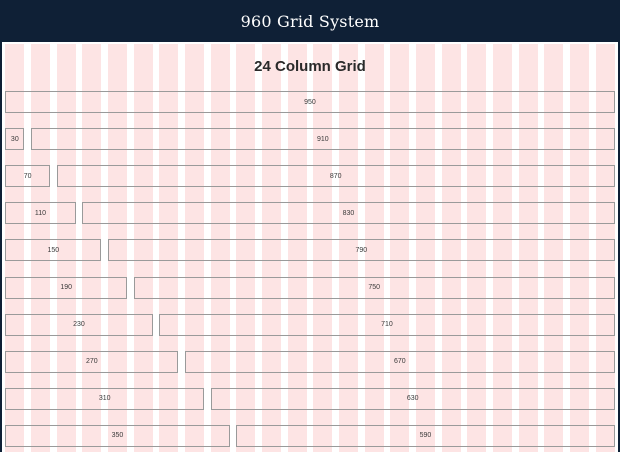 The height and width of the screenshot is (452, 620). I want to click on grid-box-label: 190, so click(66, 287).